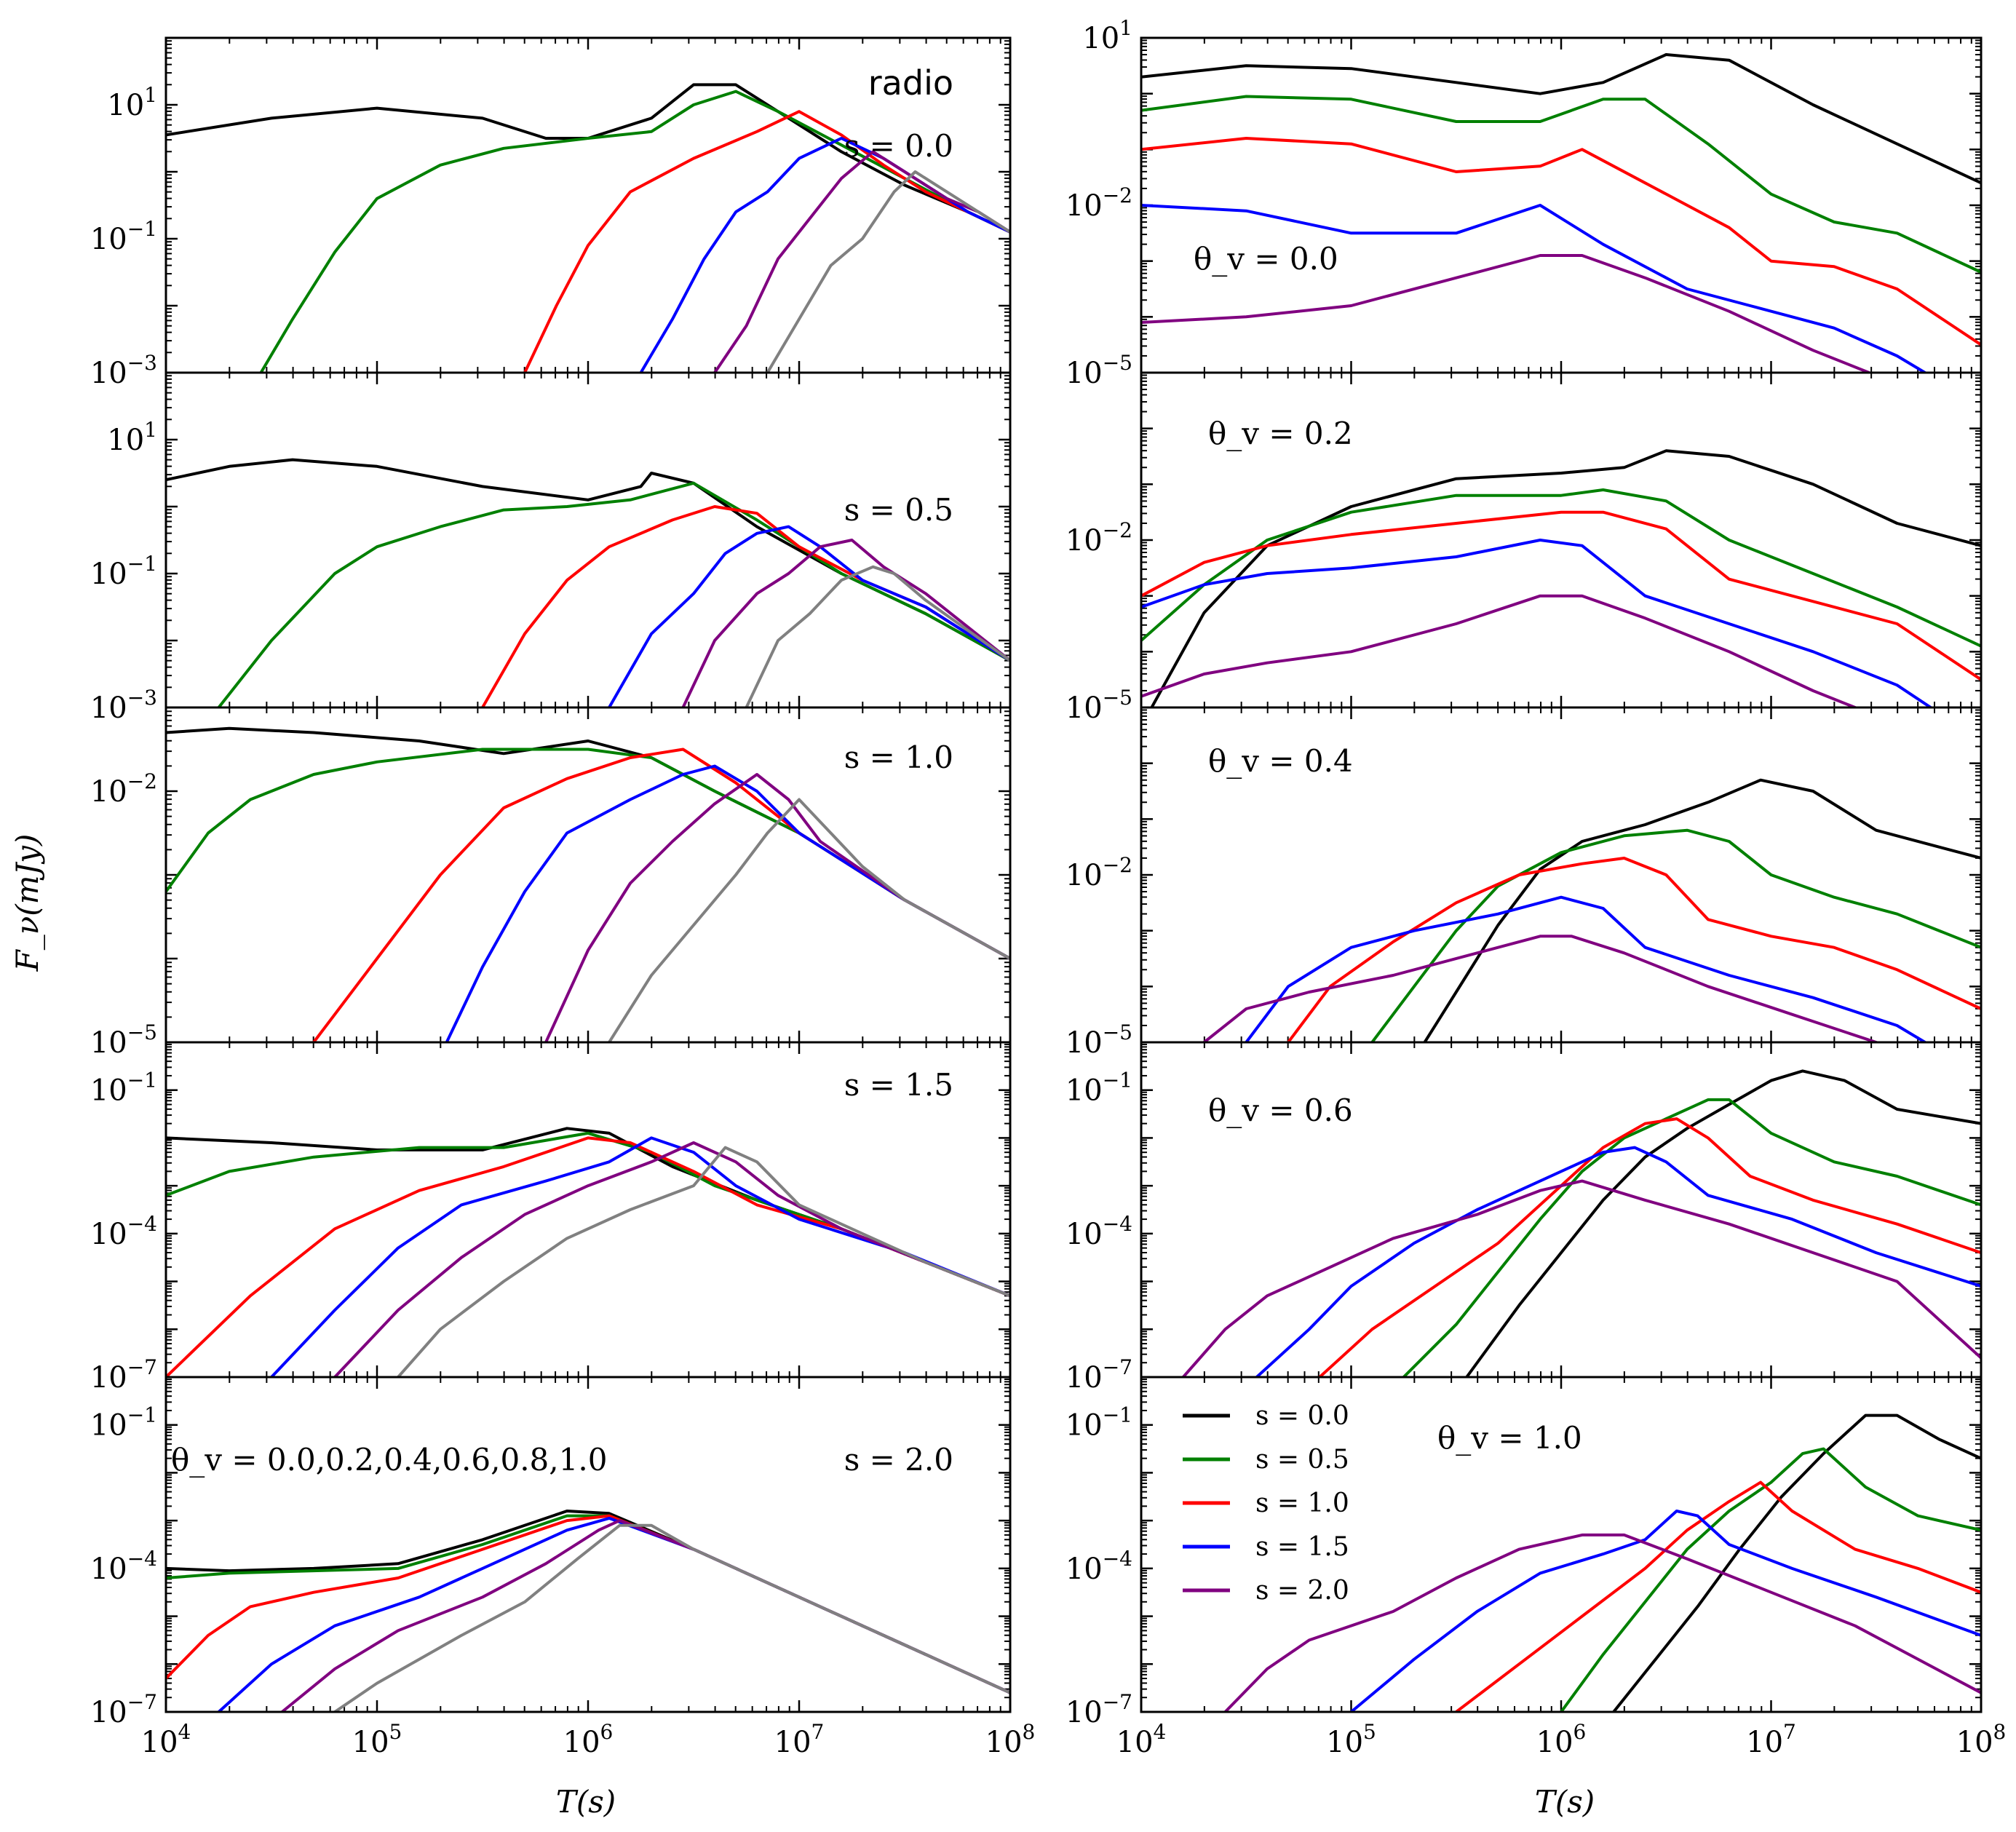  I want to click on legend-label-s0: s = 0.0, so click(1302, 1416).